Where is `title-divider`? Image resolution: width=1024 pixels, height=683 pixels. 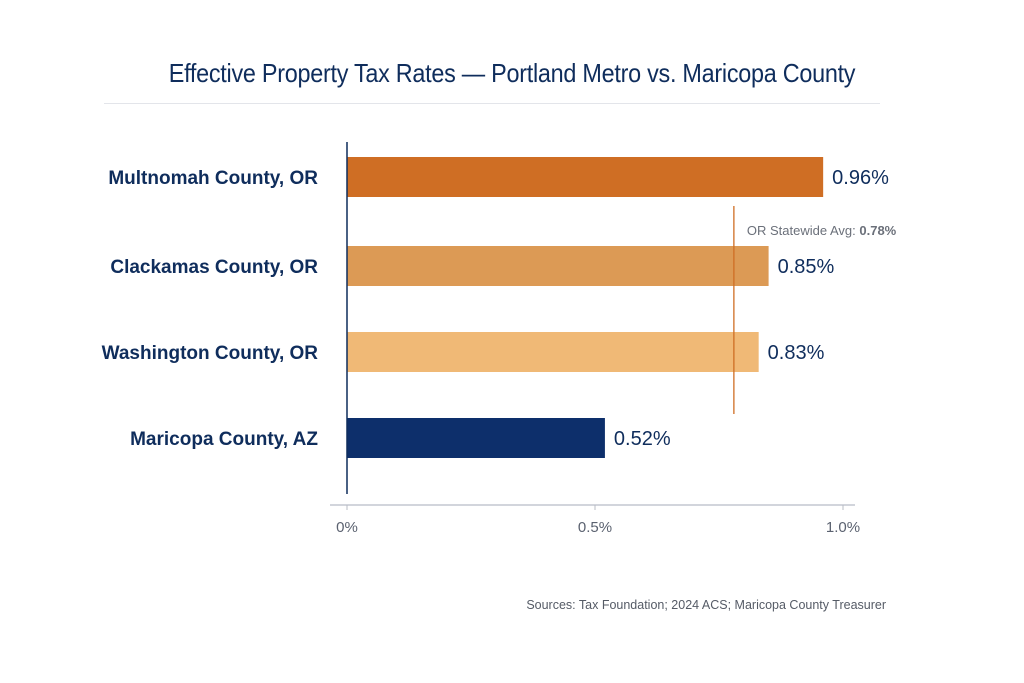
title-divider is located at coordinates (492, 103).